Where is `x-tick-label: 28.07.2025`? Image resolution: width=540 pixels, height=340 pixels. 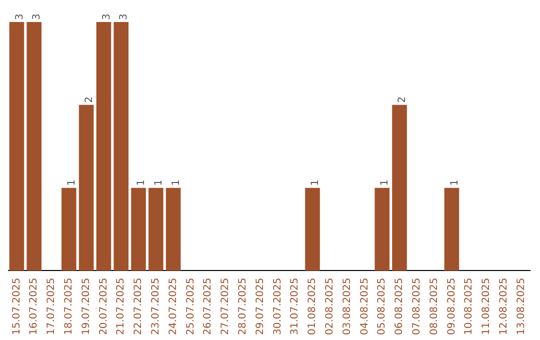
x-tick-label: 28.07.2025 is located at coordinates (242, 307).